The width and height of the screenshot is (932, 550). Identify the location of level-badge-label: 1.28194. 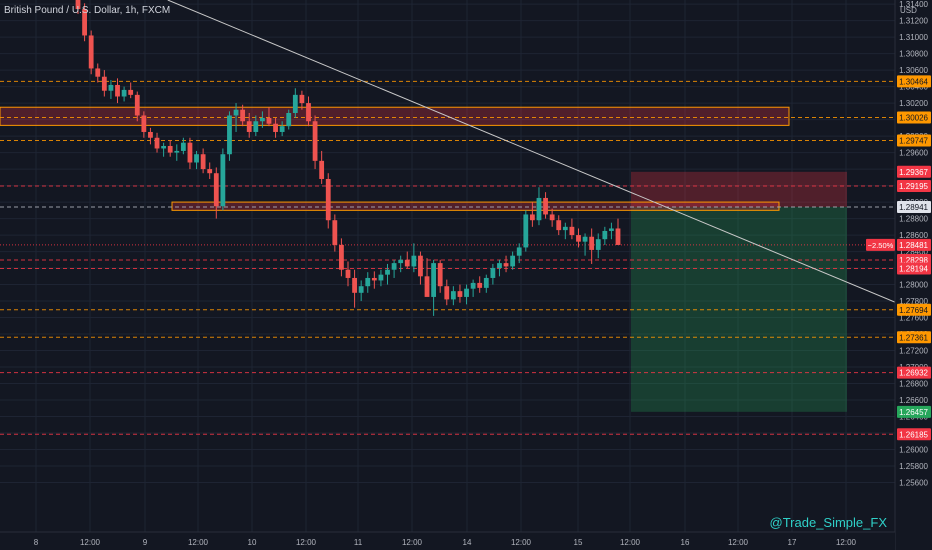
(913, 269).